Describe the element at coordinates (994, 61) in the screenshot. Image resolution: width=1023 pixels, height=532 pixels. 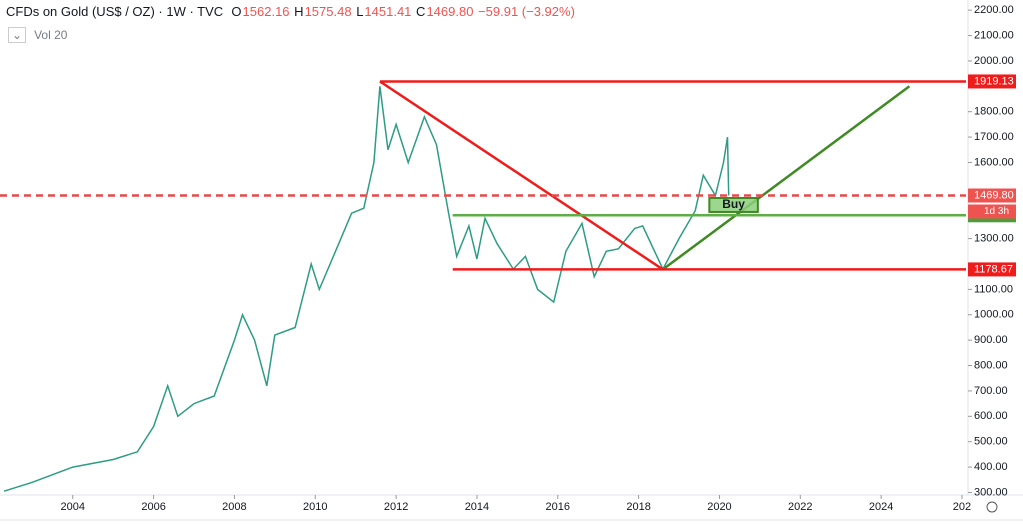
I see `y-tick-label: 2000.00` at that location.